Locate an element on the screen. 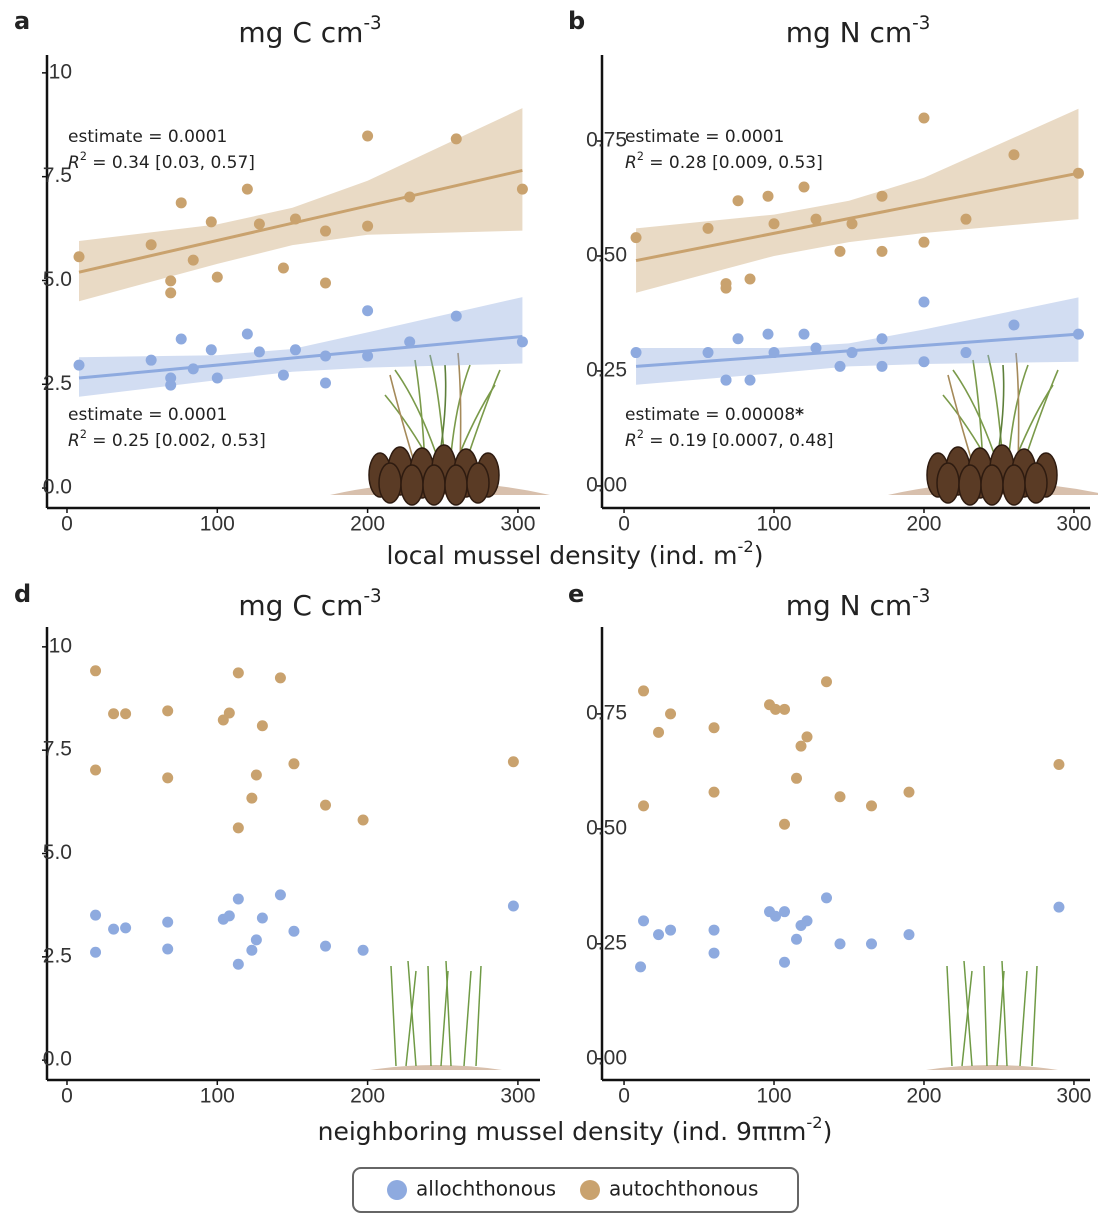 This screenshot has width=1098, height=1214. r2-text-part: = 0.34 [0.03, 0.57] is located at coordinates (171, 163).